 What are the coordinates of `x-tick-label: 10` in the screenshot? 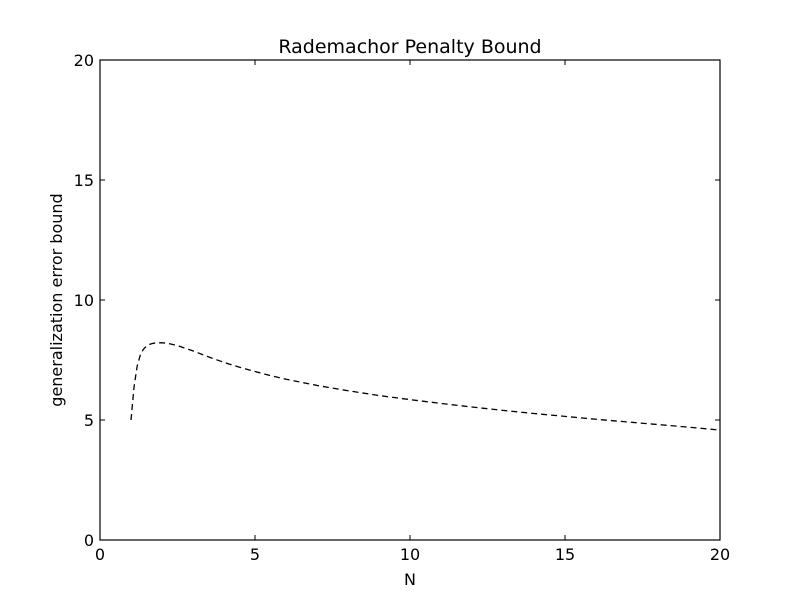 It's located at (410, 554).